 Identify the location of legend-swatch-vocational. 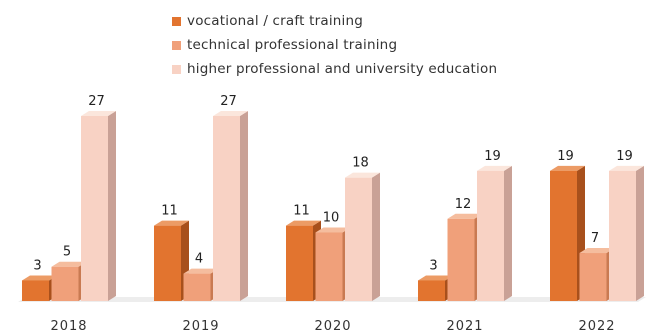
(176, 21).